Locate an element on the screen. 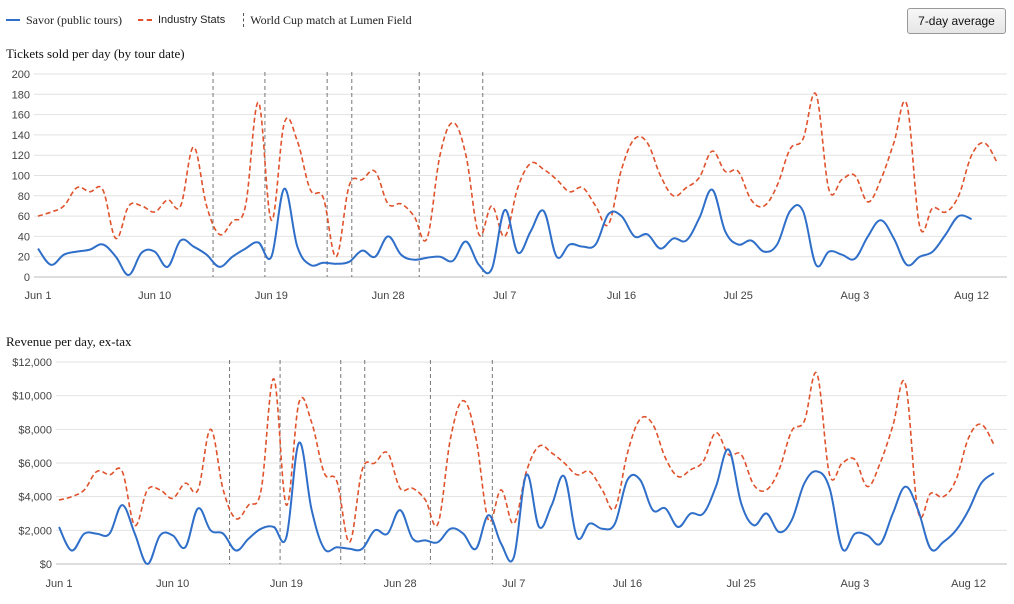  y-tick-label: $6,000 is located at coordinates (35, 464).